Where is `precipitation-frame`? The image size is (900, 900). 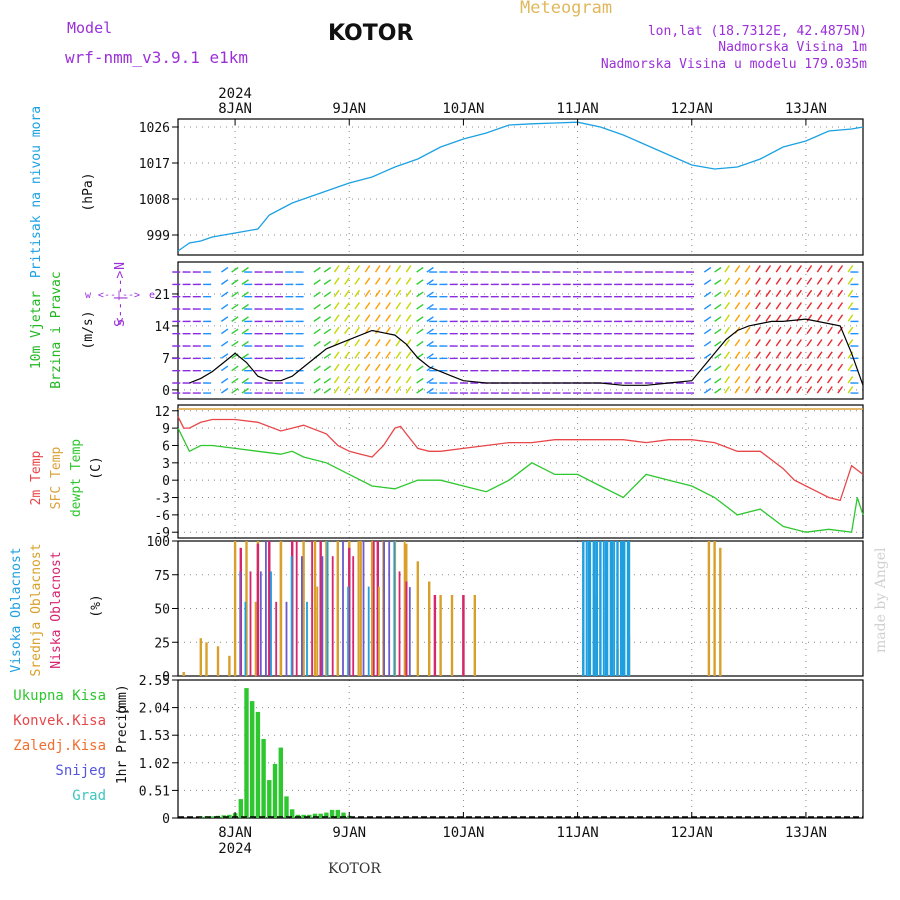
precipitation-frame is located at coordinates (520, 749).